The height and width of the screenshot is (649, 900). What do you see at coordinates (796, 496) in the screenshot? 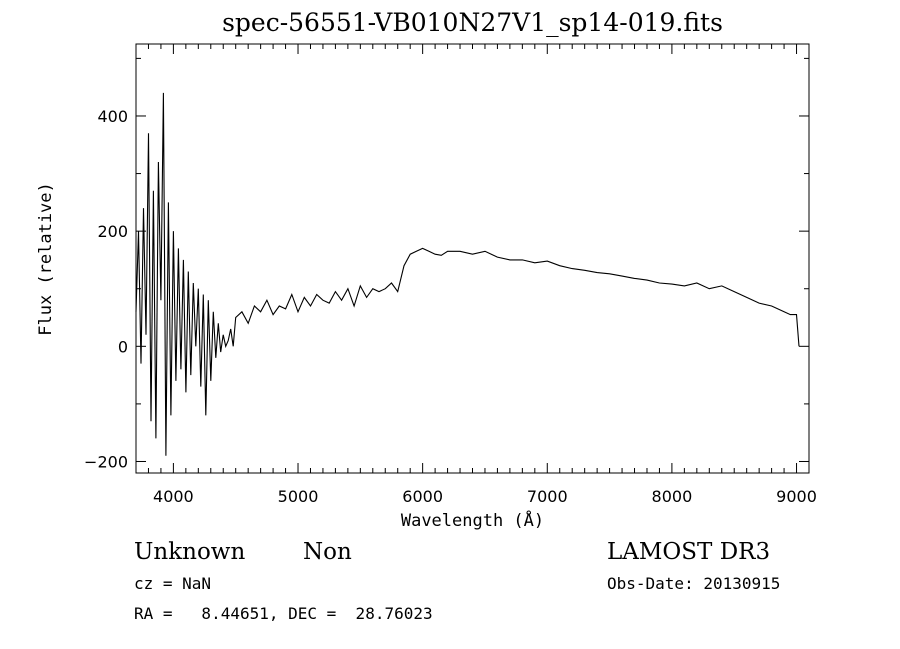
I see `x-tick-label: 9000` at bounding box center [796, 496].